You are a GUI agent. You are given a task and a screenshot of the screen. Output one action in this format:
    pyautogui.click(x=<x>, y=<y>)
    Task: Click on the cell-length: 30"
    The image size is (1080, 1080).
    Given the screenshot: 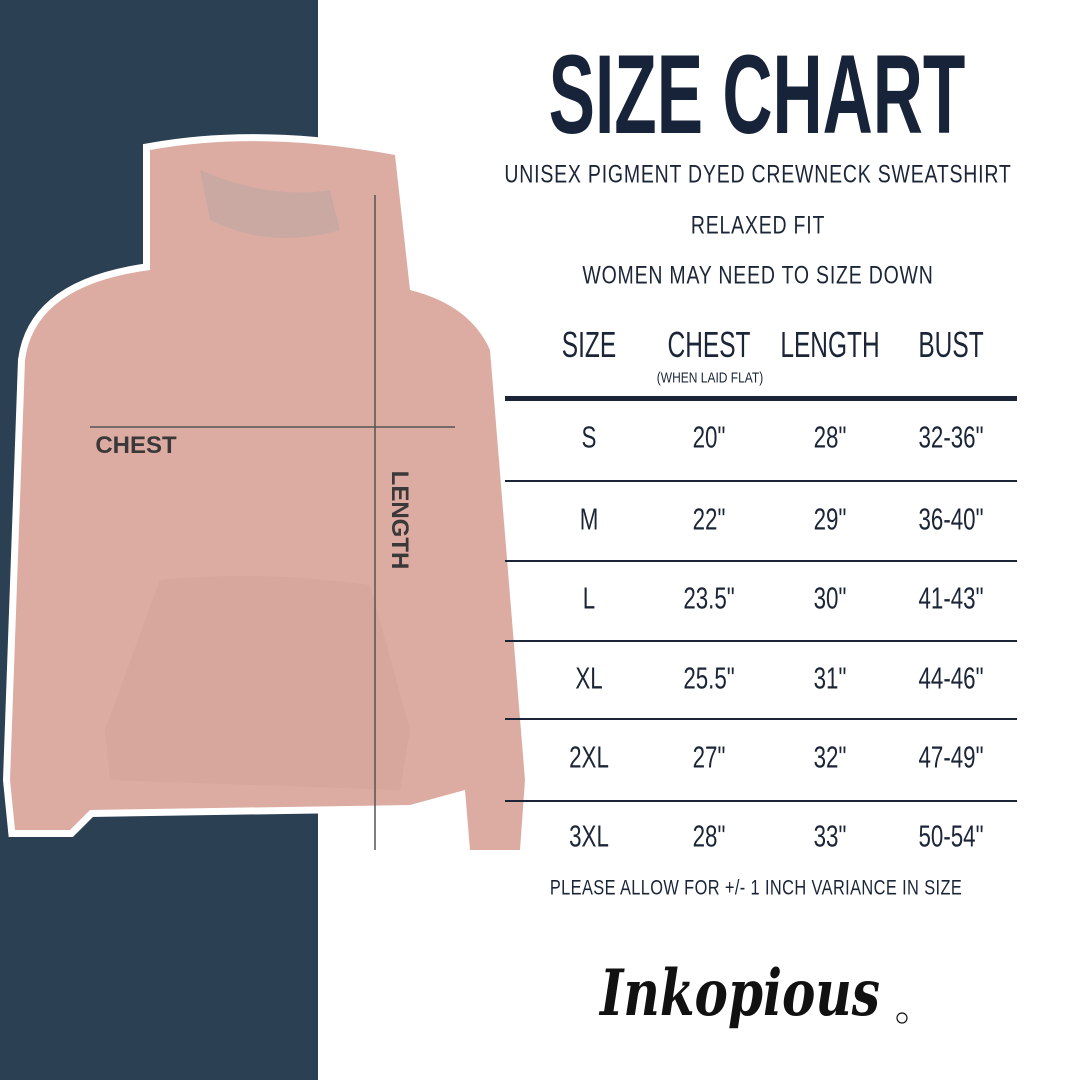 What is the action you would take?
    pyautogui.click(x=830, y=598)
    